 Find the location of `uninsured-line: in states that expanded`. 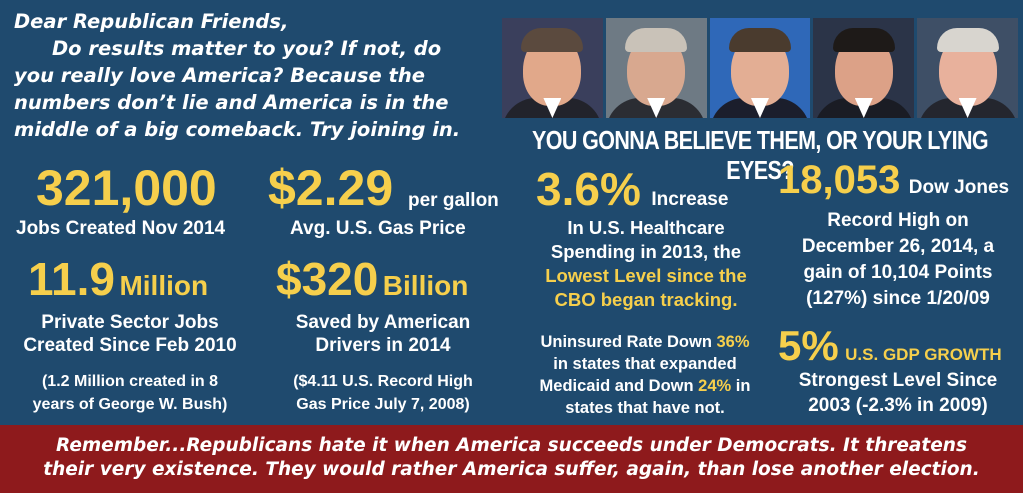

uninsured-line: in states that expanded is located at coordinates (645, 364).